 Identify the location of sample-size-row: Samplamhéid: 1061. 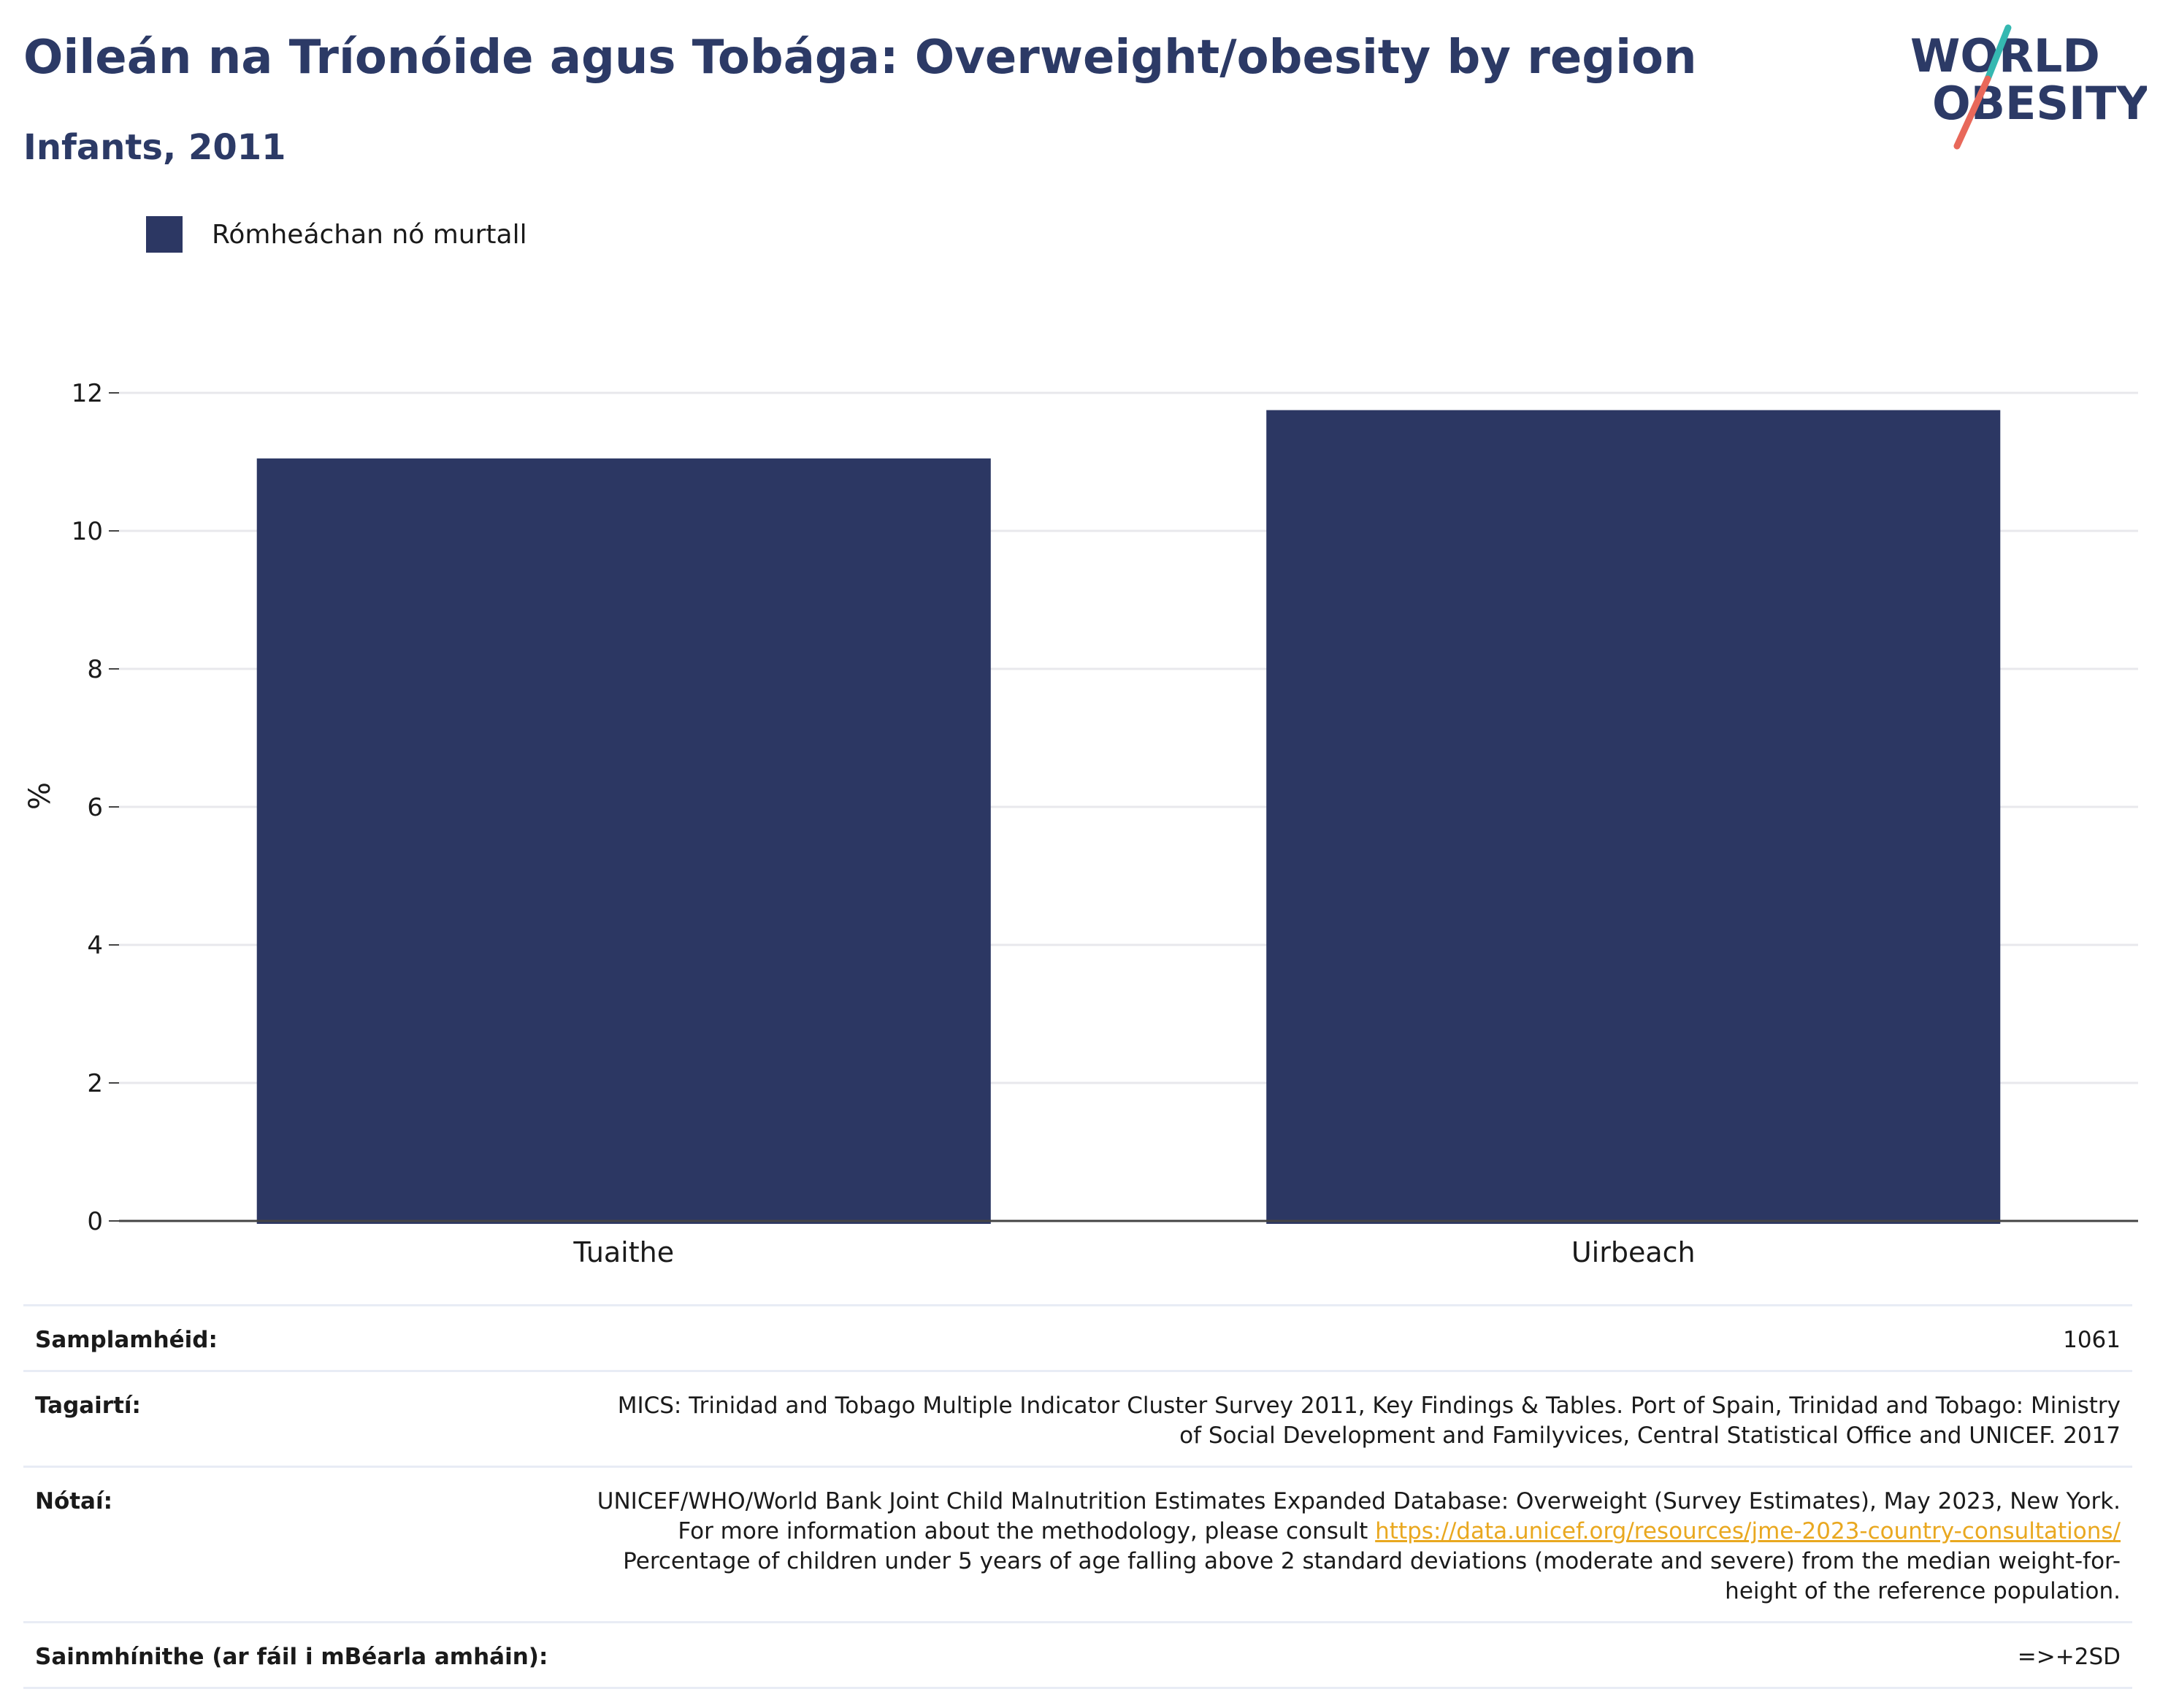
(1077, 1337).